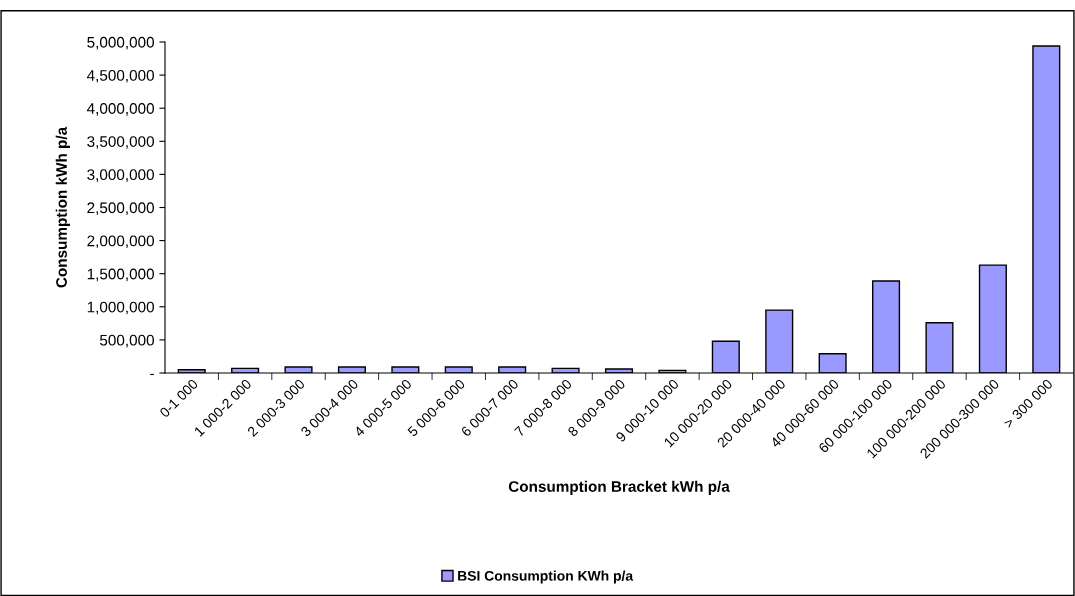 This screenshot has height=596, width=1075. I want to click on y-tick-label: -, so click(152, 374).